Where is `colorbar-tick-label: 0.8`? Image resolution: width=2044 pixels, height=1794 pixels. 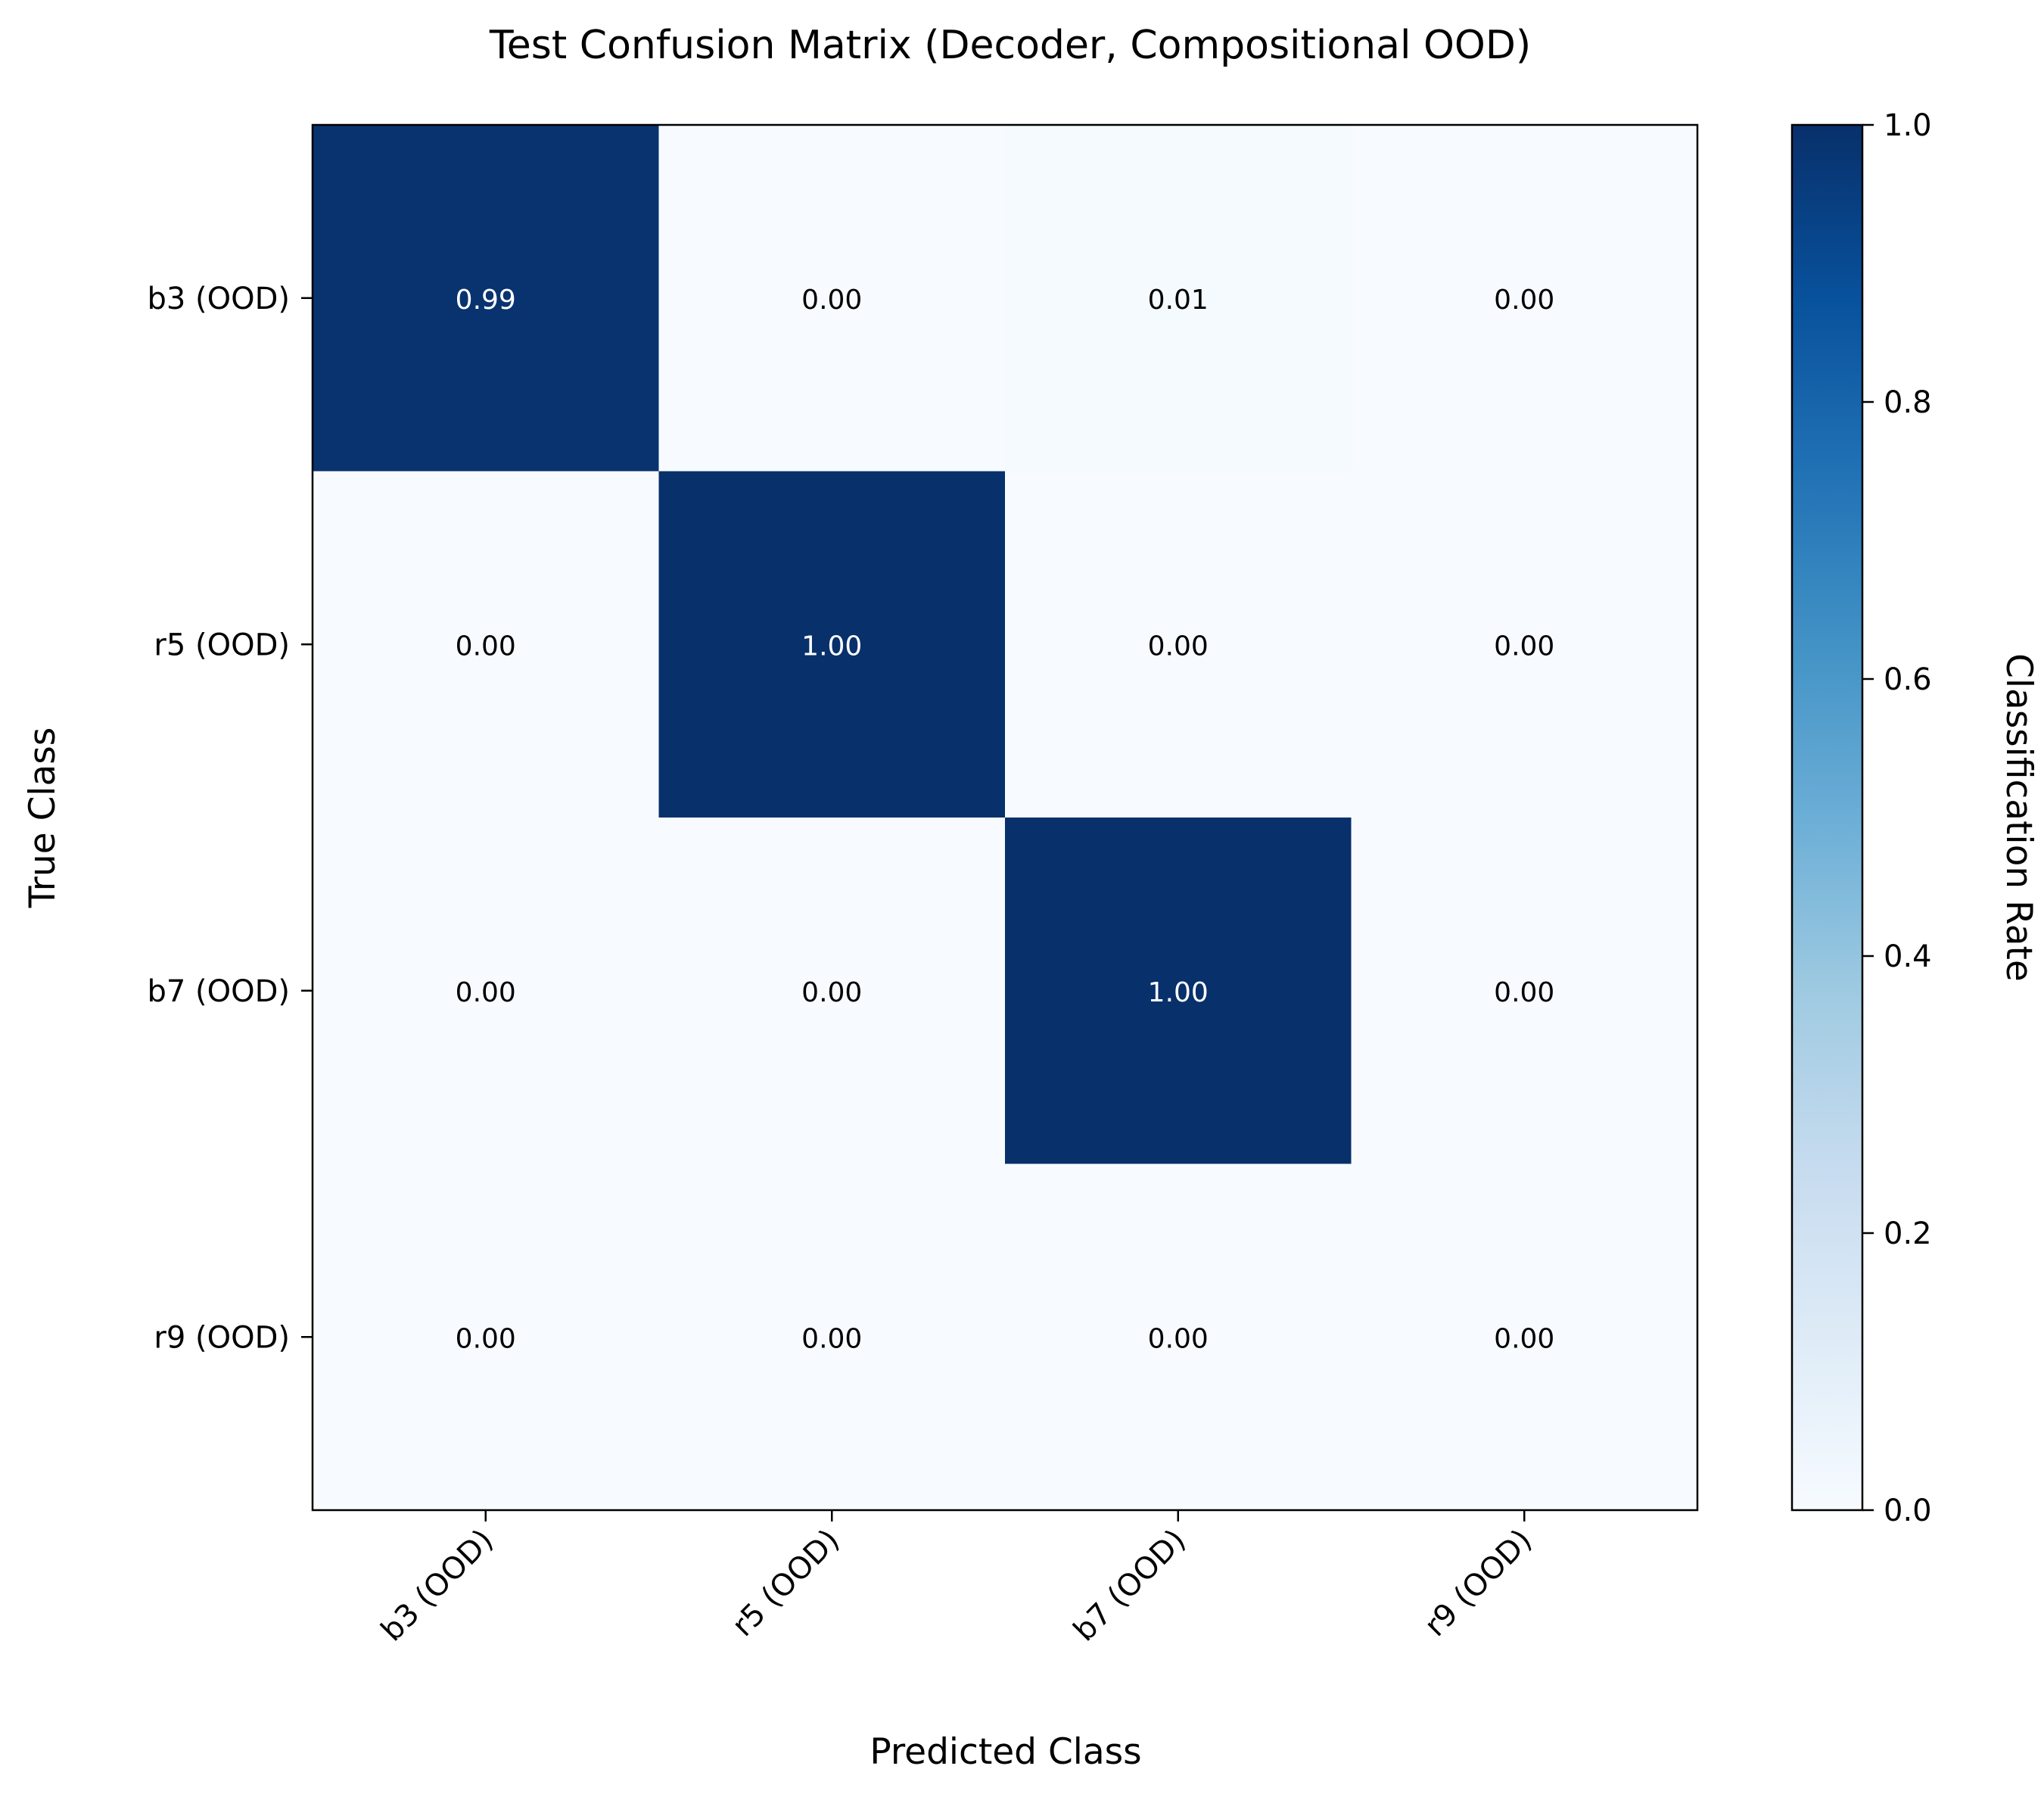
colorbar-tick-label: 0.8 is located at coordinates (1908, 403).